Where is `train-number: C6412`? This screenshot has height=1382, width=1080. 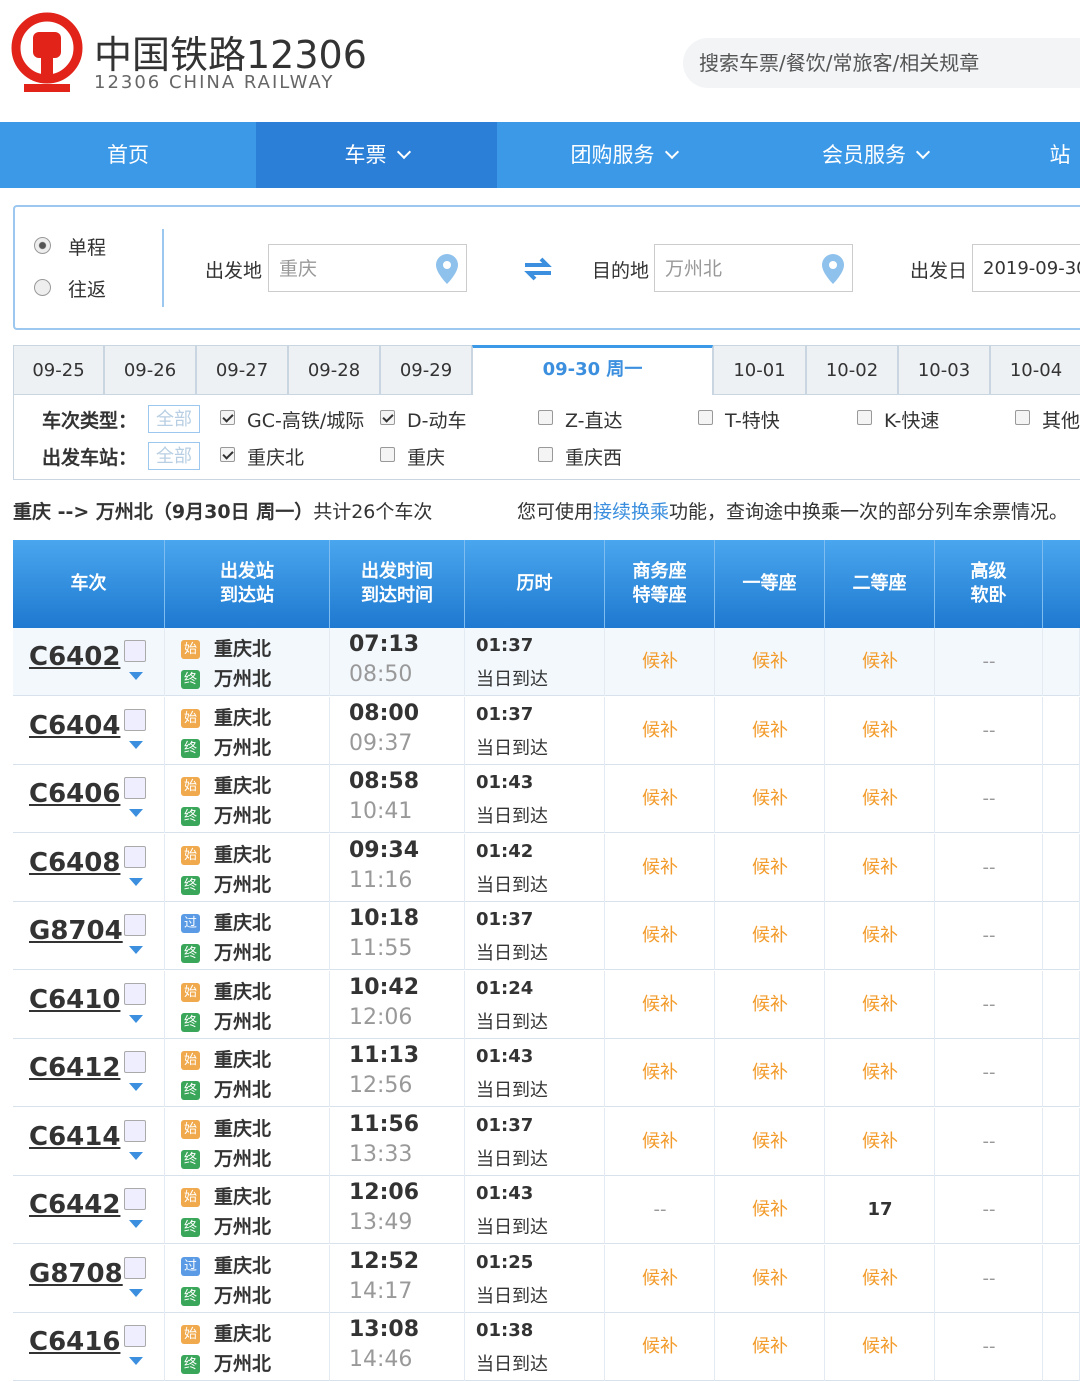 train-number: C6412 is located at coordinates (75, 1068).